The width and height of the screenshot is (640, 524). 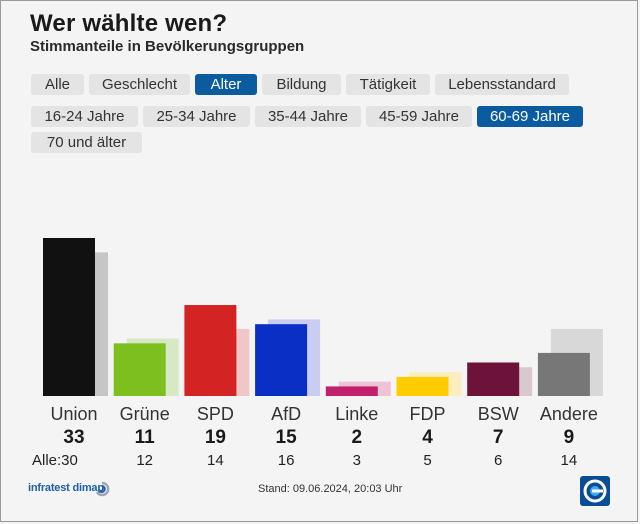 I want to click on bar-andere, so click(x=563, y=374).